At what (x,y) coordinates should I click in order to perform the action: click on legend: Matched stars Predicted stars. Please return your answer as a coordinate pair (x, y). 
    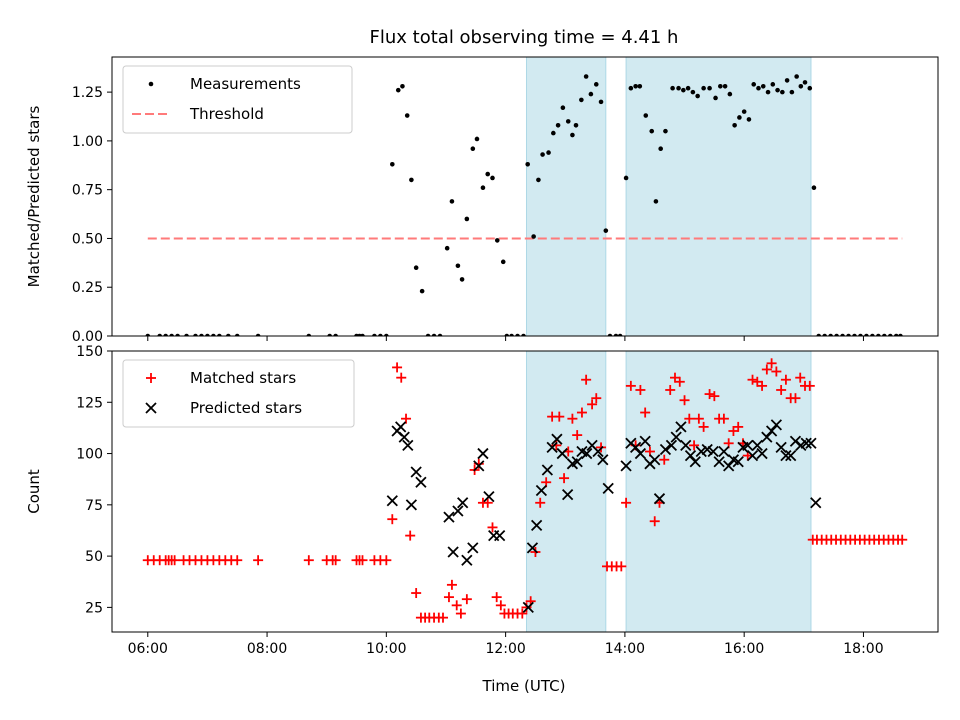
    Looking at the image, I should click on (238, 393).